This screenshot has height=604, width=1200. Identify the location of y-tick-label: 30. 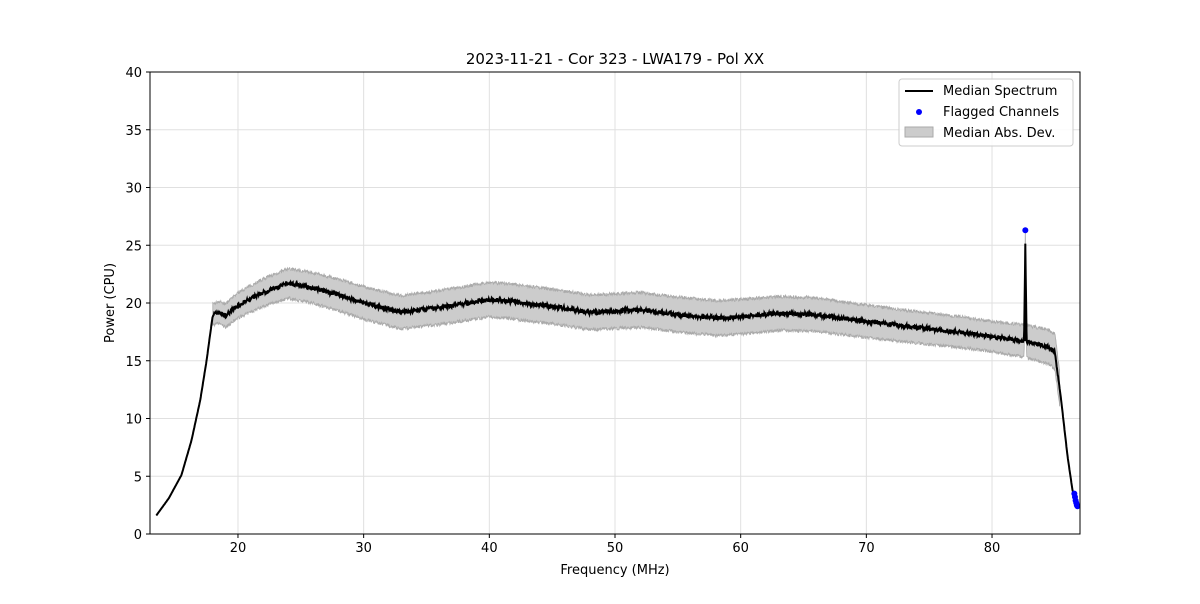
(133, 189).